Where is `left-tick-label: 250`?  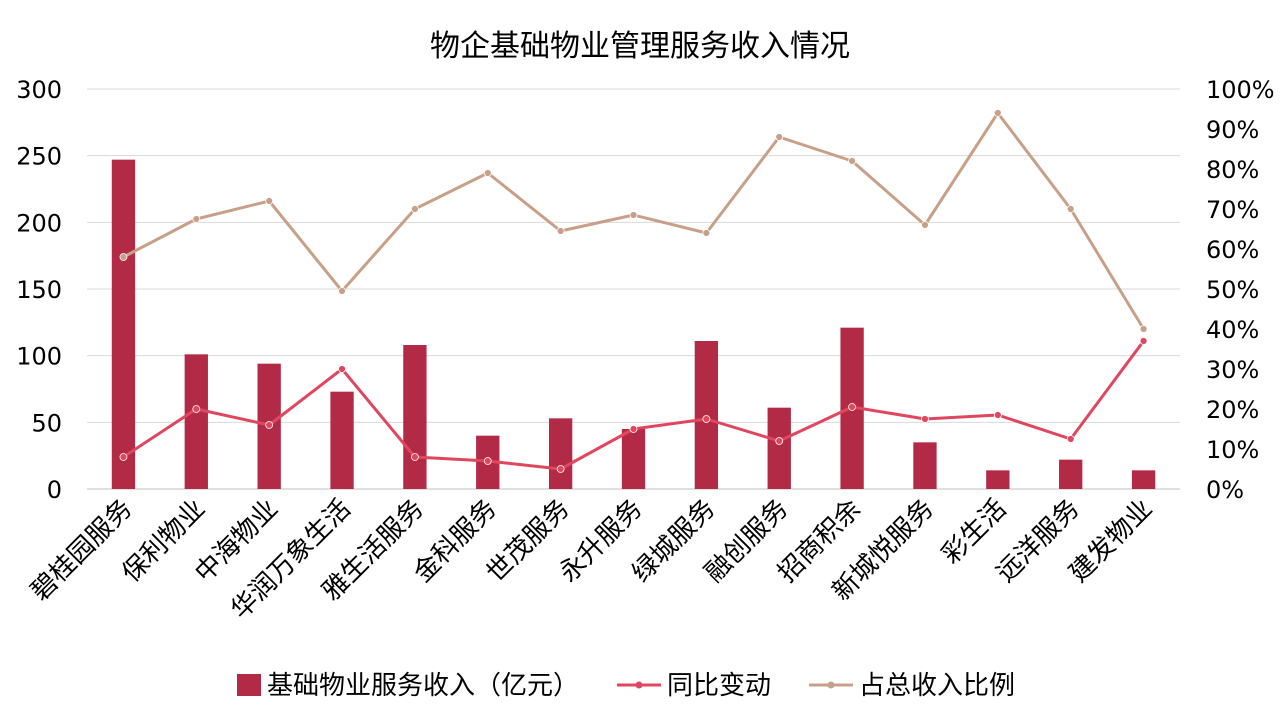 left-tick-label: 250 is located at coordinates (39, 157).